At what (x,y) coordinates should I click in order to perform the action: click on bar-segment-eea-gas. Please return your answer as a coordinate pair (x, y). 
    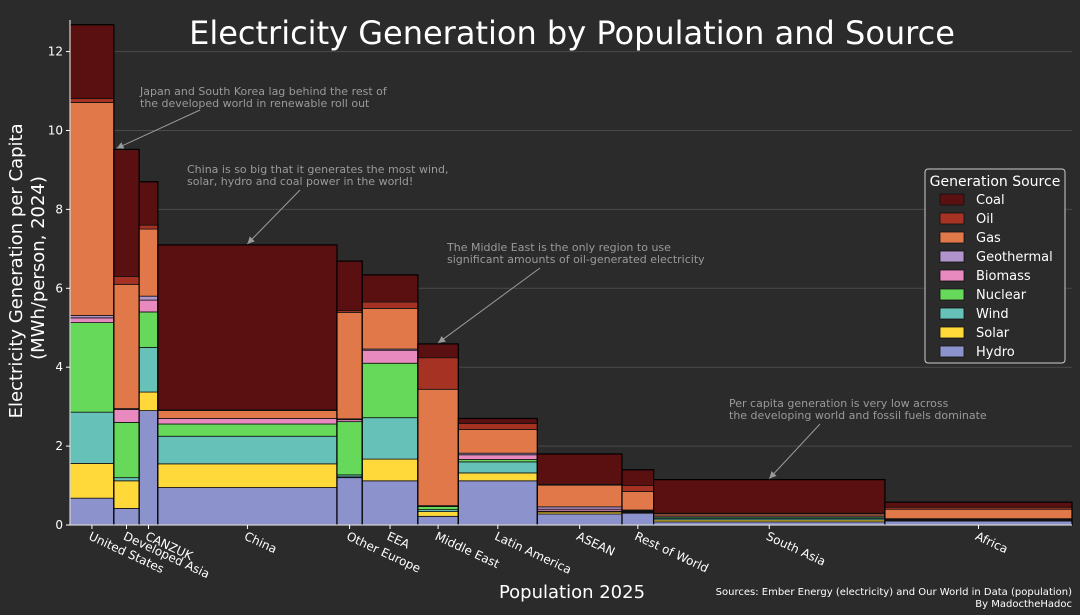
    Looking at the image, I should click on (390, 329).